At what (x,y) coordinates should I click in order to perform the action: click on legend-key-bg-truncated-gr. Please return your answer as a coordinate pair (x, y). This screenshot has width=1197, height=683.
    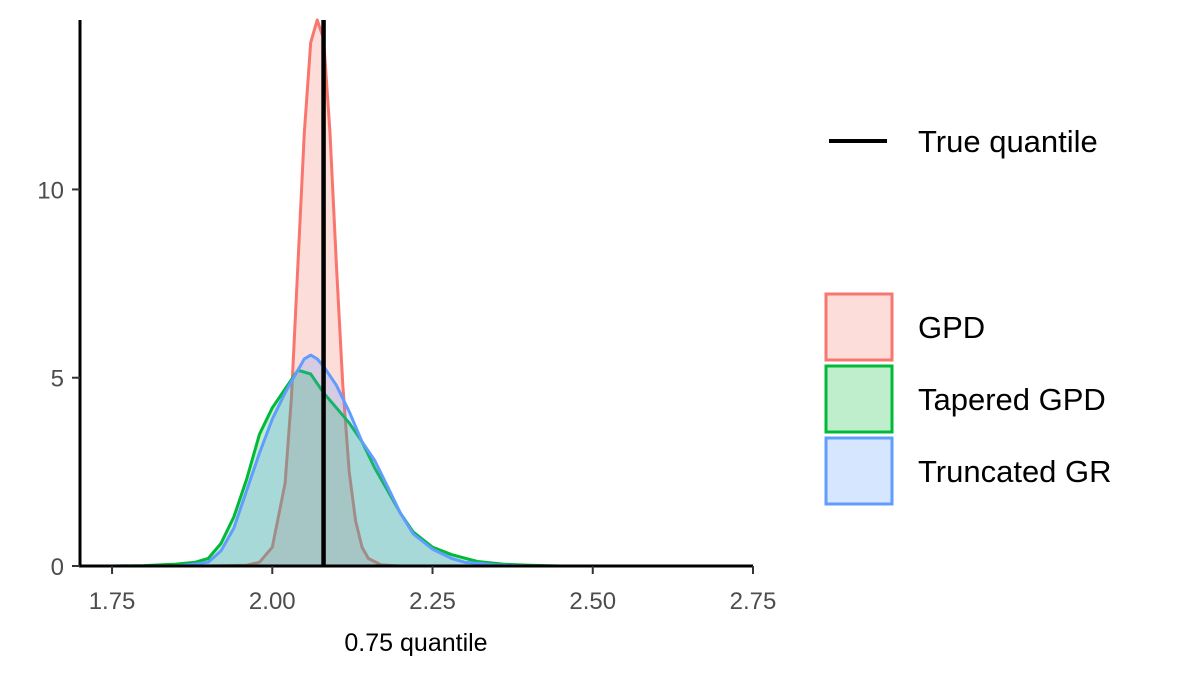
    Looking at the image, I should click on (859, 471).